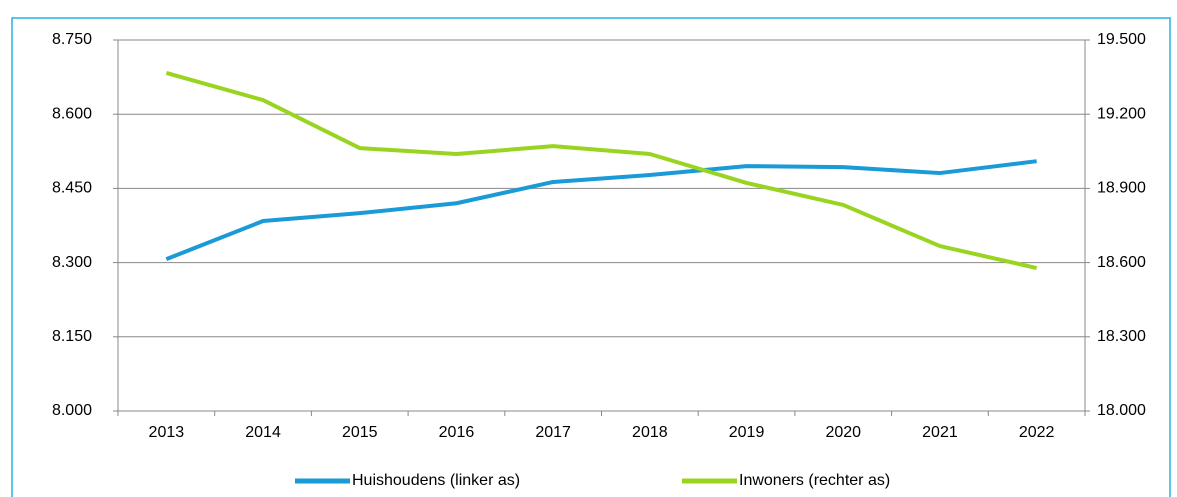  I want to click on y2-tick-label: 18.900, so click(1121, 188).